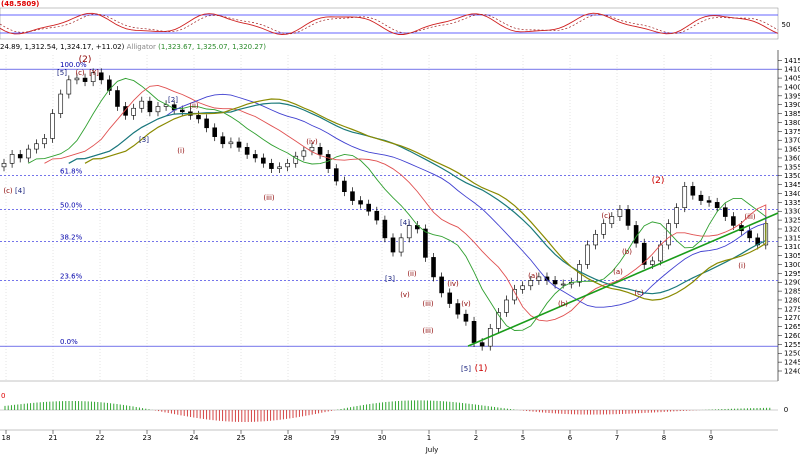 This screenshot has height=461, width=800. I want to click on date-tick-label: 9, so click(711, 438).